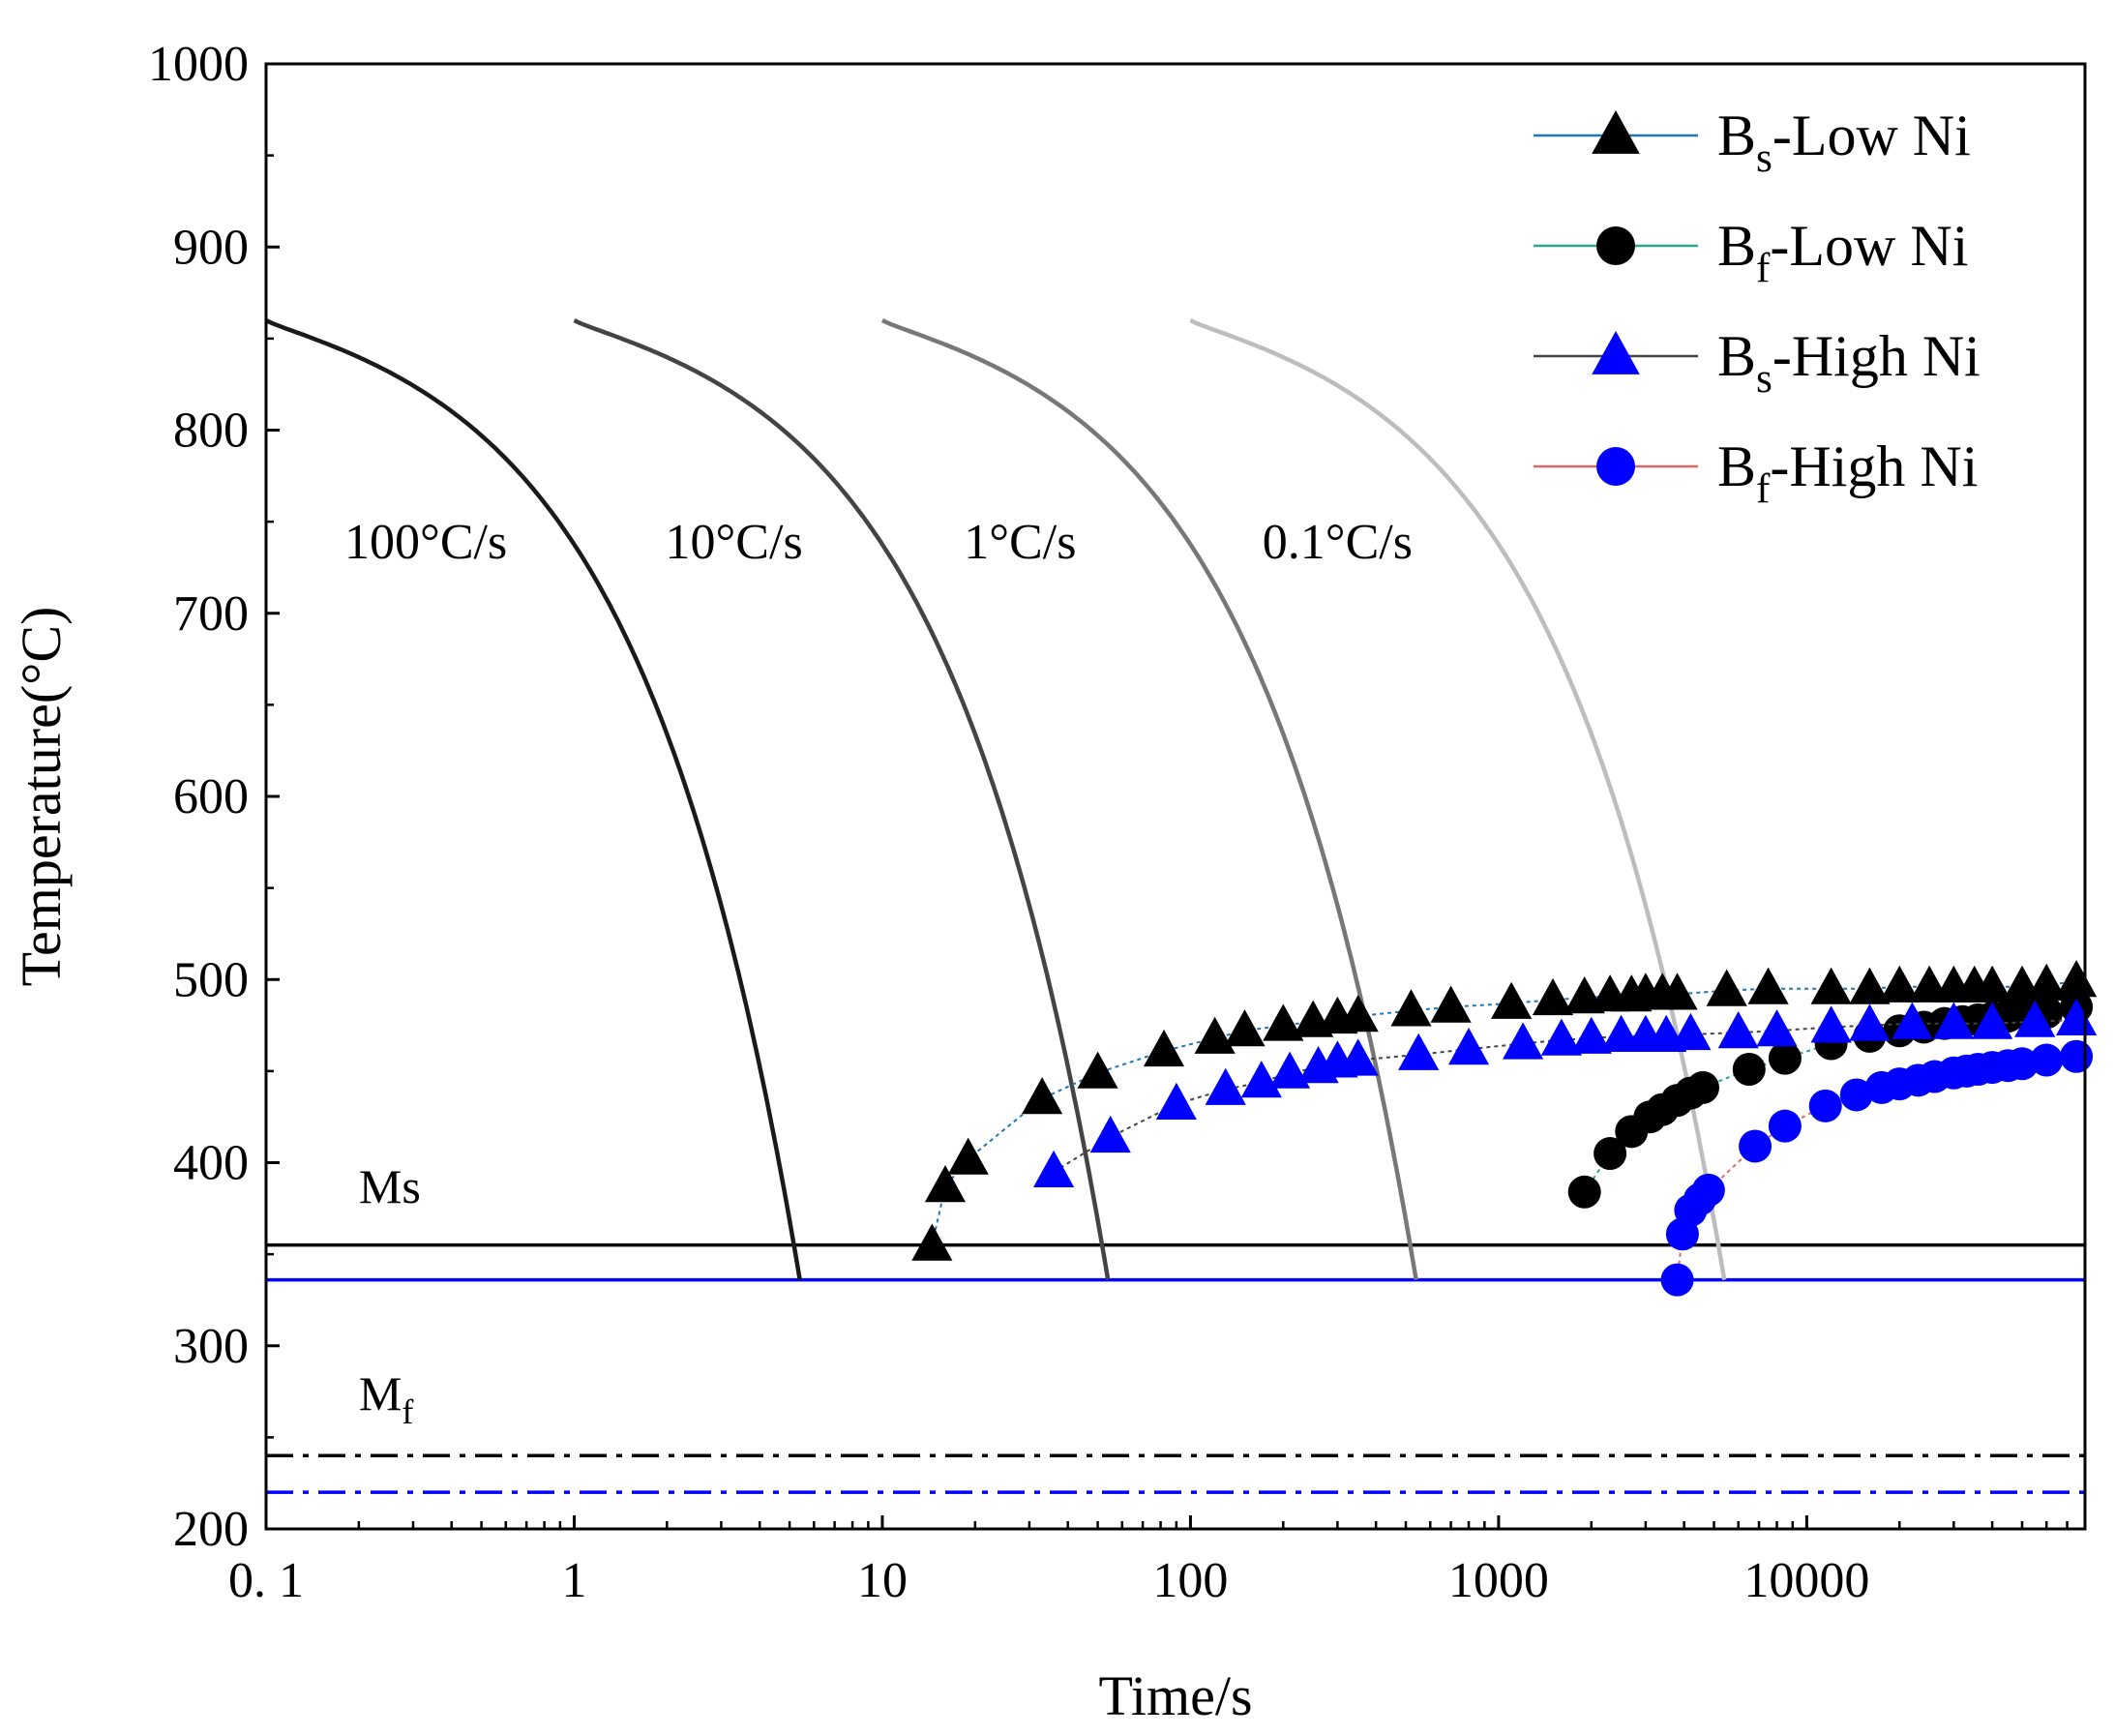  Describe the element at coordinates (1338, 542) in the screenshot. I see `cooling-rate-label: 0.1°C/s` at that location.